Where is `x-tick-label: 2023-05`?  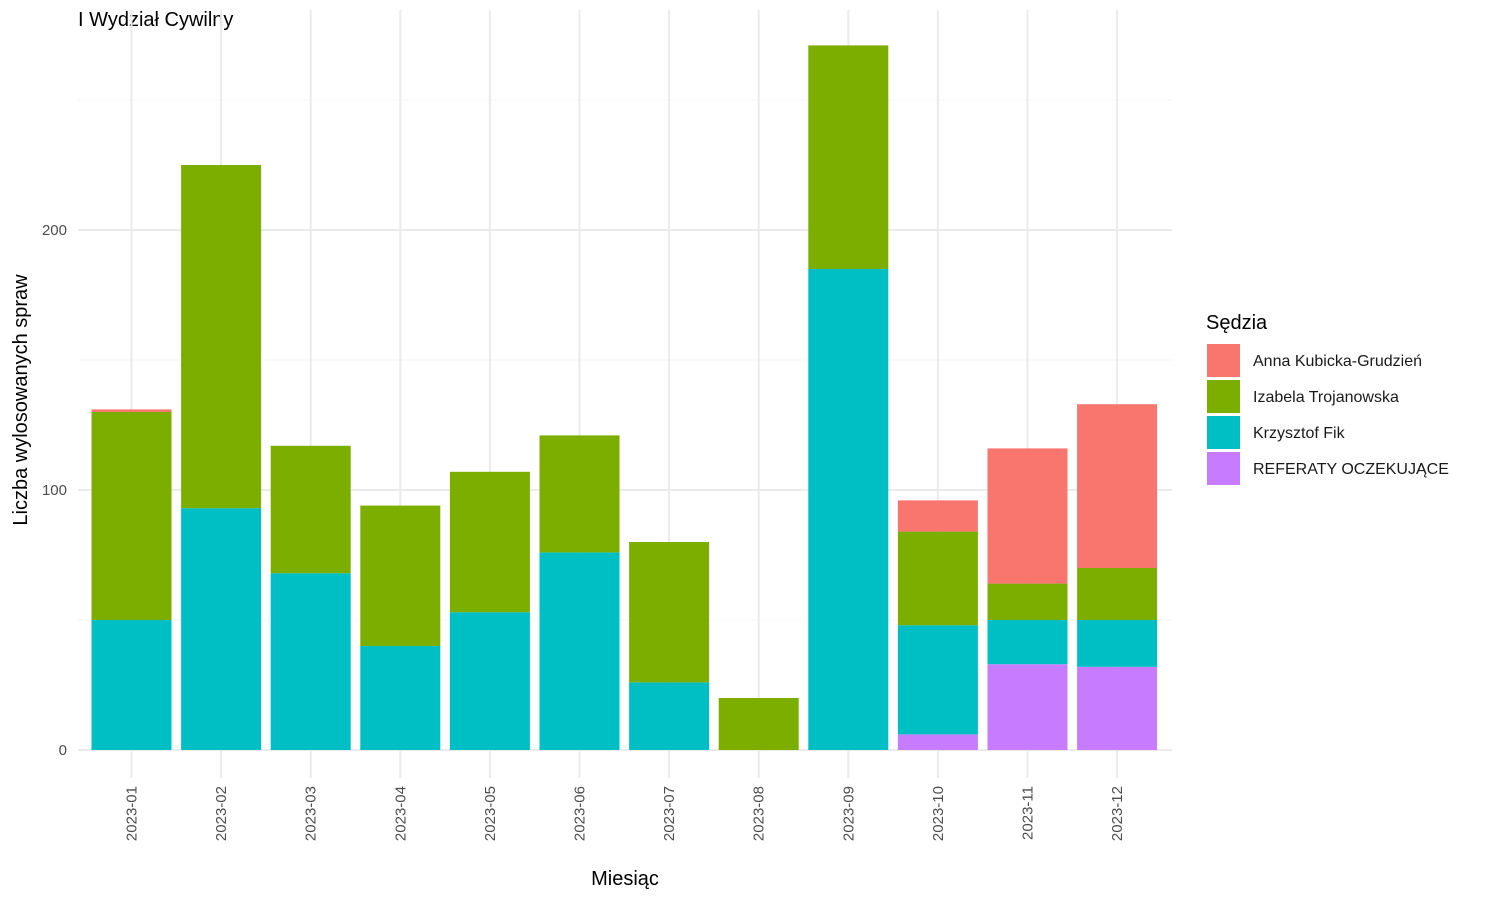
x-tick-label: 2023-05 is located at coordinates (490, 813).